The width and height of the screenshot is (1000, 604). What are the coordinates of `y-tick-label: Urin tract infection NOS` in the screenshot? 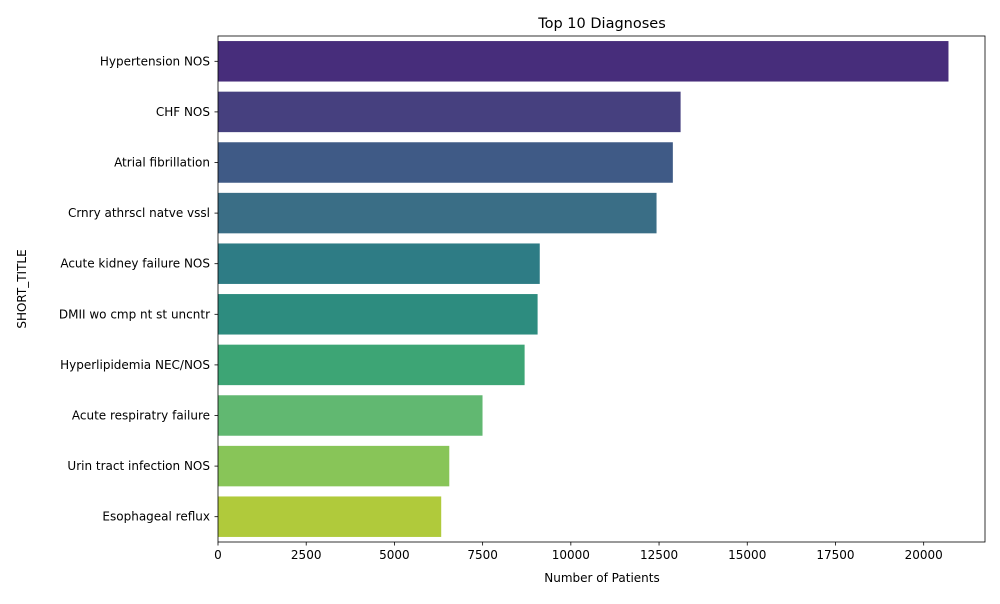 It's located at (138, 466).